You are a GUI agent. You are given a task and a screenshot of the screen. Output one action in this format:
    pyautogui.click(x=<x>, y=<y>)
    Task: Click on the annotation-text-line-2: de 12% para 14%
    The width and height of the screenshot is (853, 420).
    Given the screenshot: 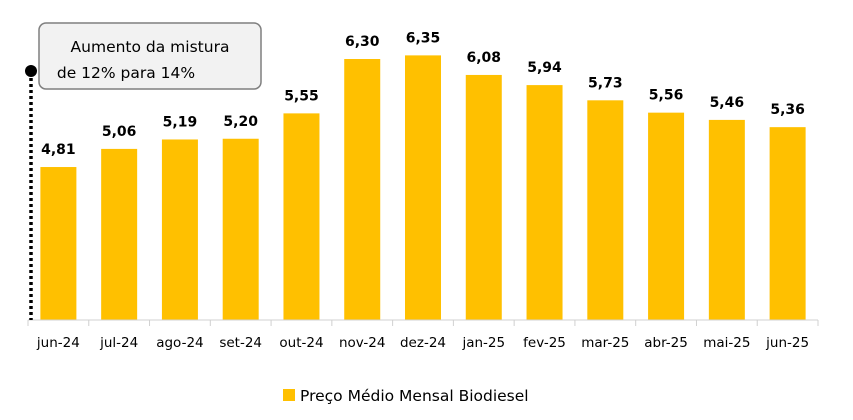 What is the action you would take?
    pyautogui.click(x=126, y=73)
    